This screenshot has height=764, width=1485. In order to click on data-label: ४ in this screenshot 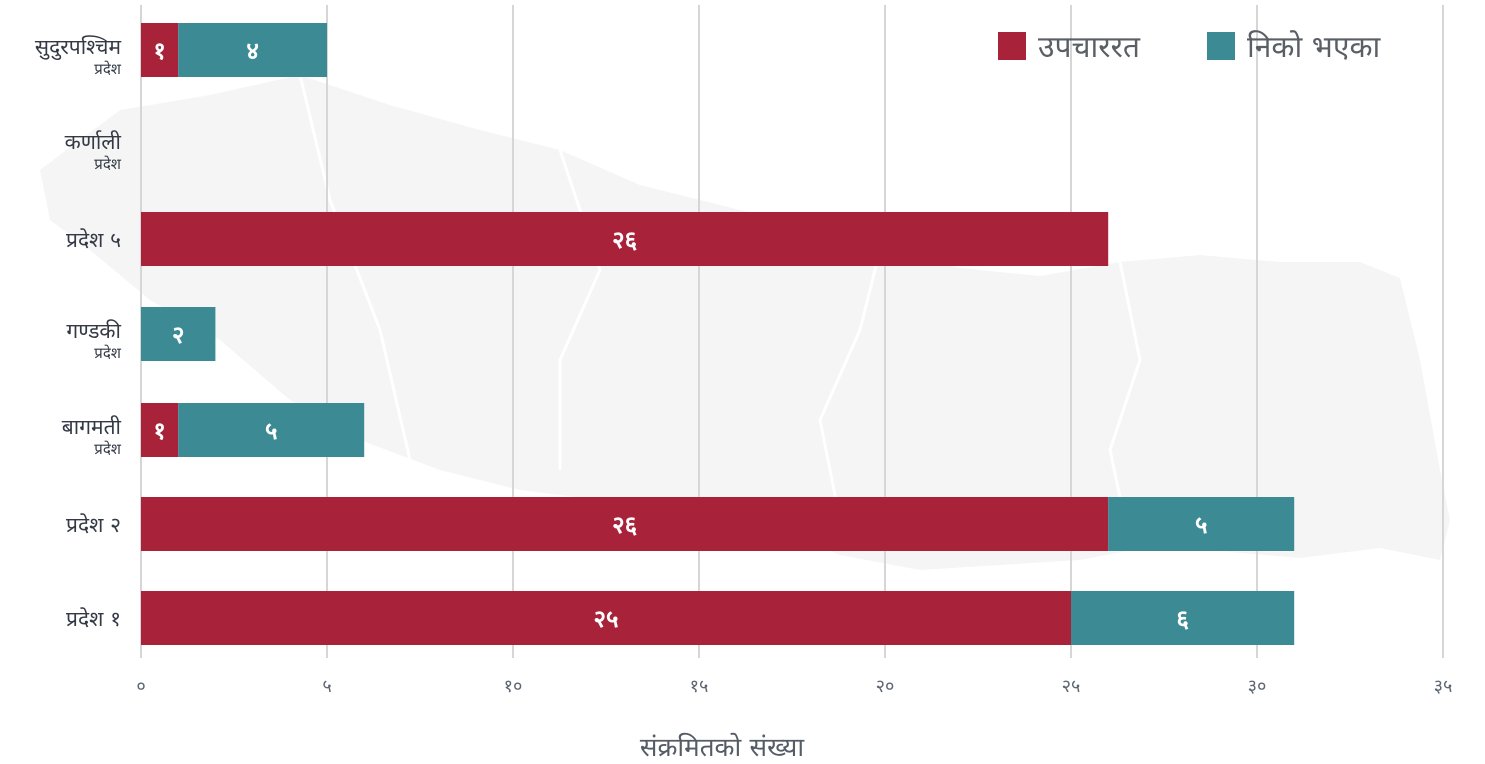, I will do `click(252, 51)`.